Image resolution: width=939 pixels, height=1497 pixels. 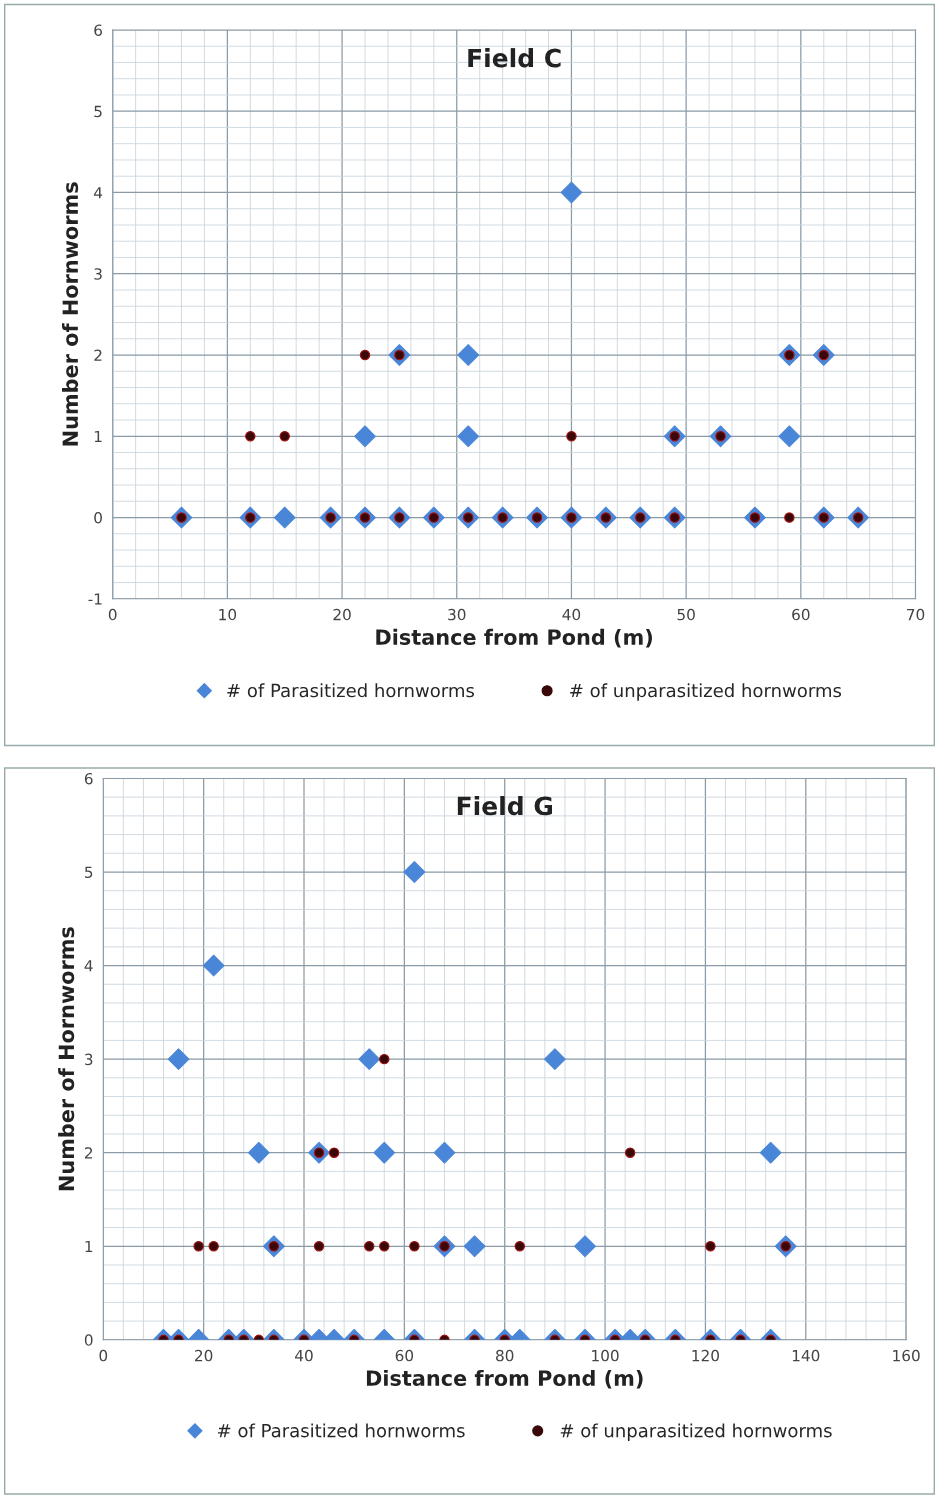 I want to click on x-tick-label: 10, so click(x=228, y=614).